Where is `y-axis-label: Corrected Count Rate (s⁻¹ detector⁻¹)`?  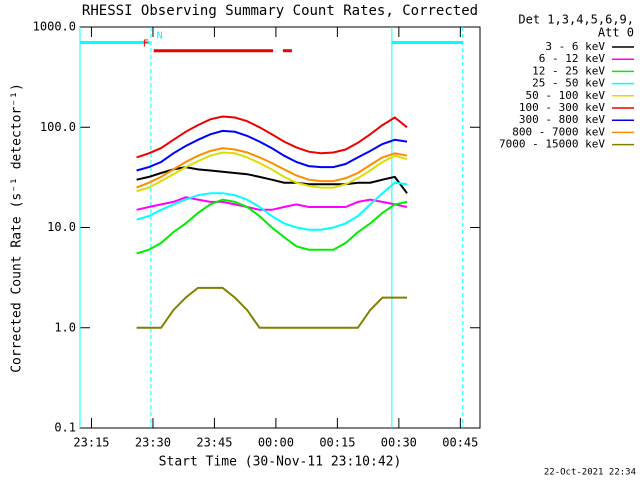 y-axis-label: Corrected Count Rate (s⁻¹ detector⁻¹) is located at coordinates (17, 228).